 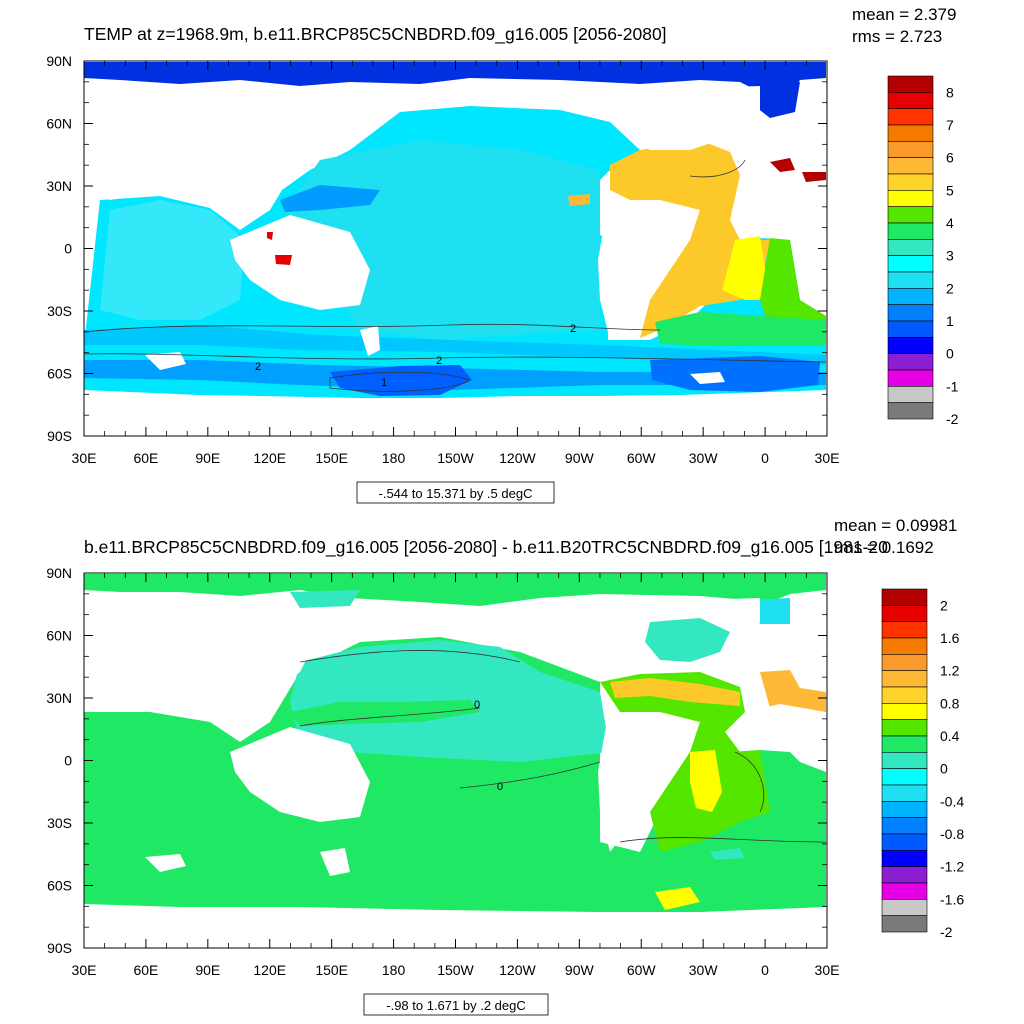 What do you see at coordinates (59, 311) in the screenshot?
I see `y-tick-label: 30S` at bounding box center [59, 311].